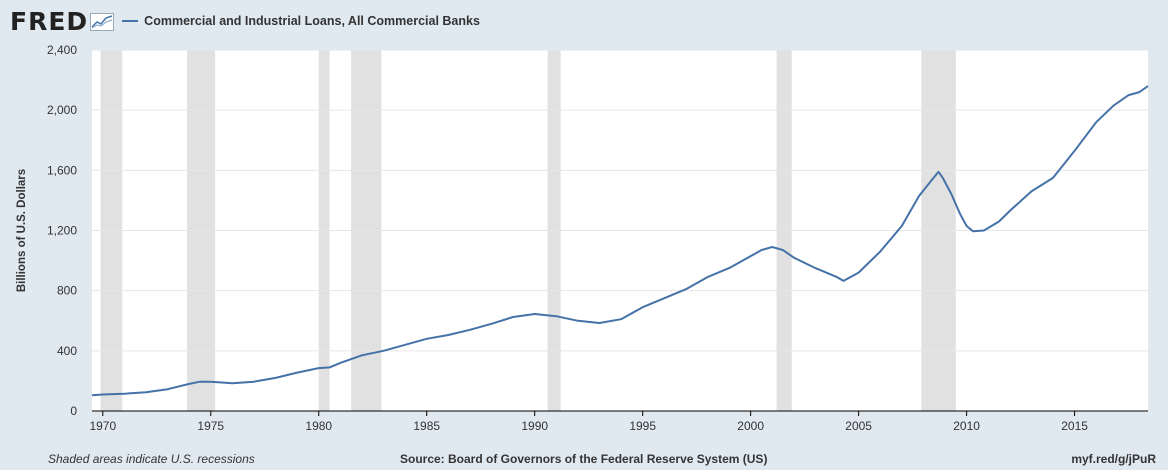  I want to click on x-tick-label: 1990, so click(534, 426).